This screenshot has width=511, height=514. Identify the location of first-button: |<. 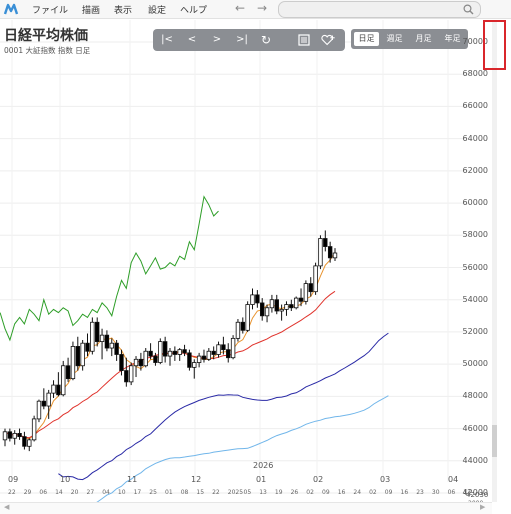
(167, 39).